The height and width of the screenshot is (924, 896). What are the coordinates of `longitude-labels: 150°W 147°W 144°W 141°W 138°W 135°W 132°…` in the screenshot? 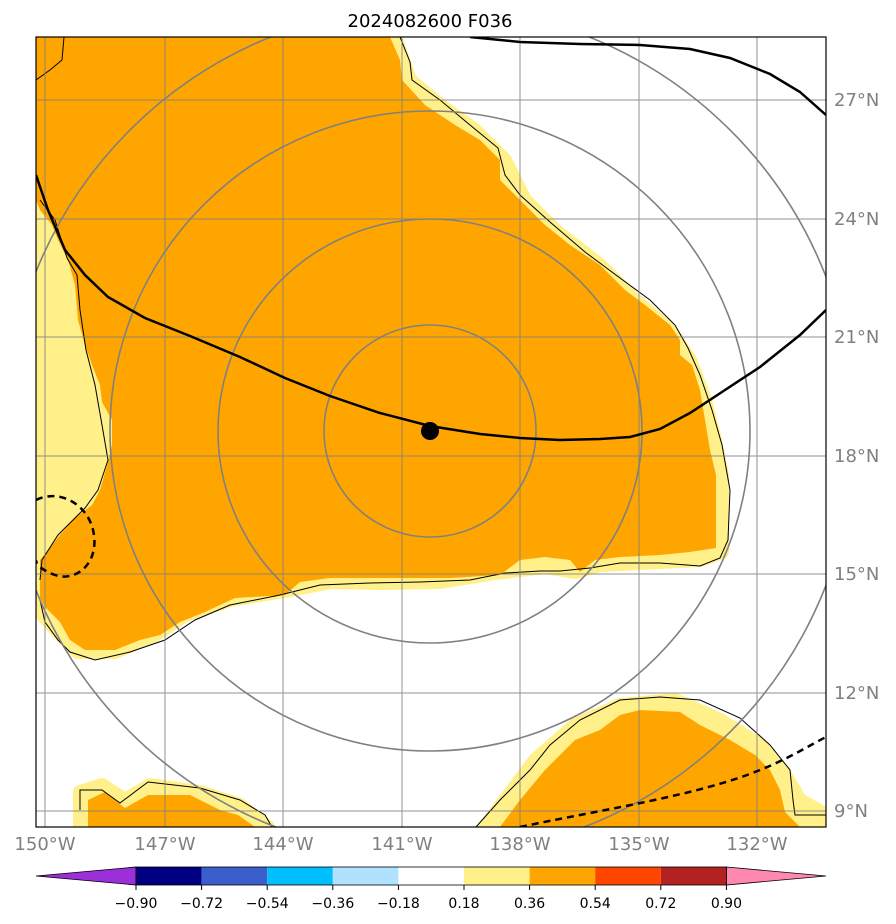 It's located at (400, 844).